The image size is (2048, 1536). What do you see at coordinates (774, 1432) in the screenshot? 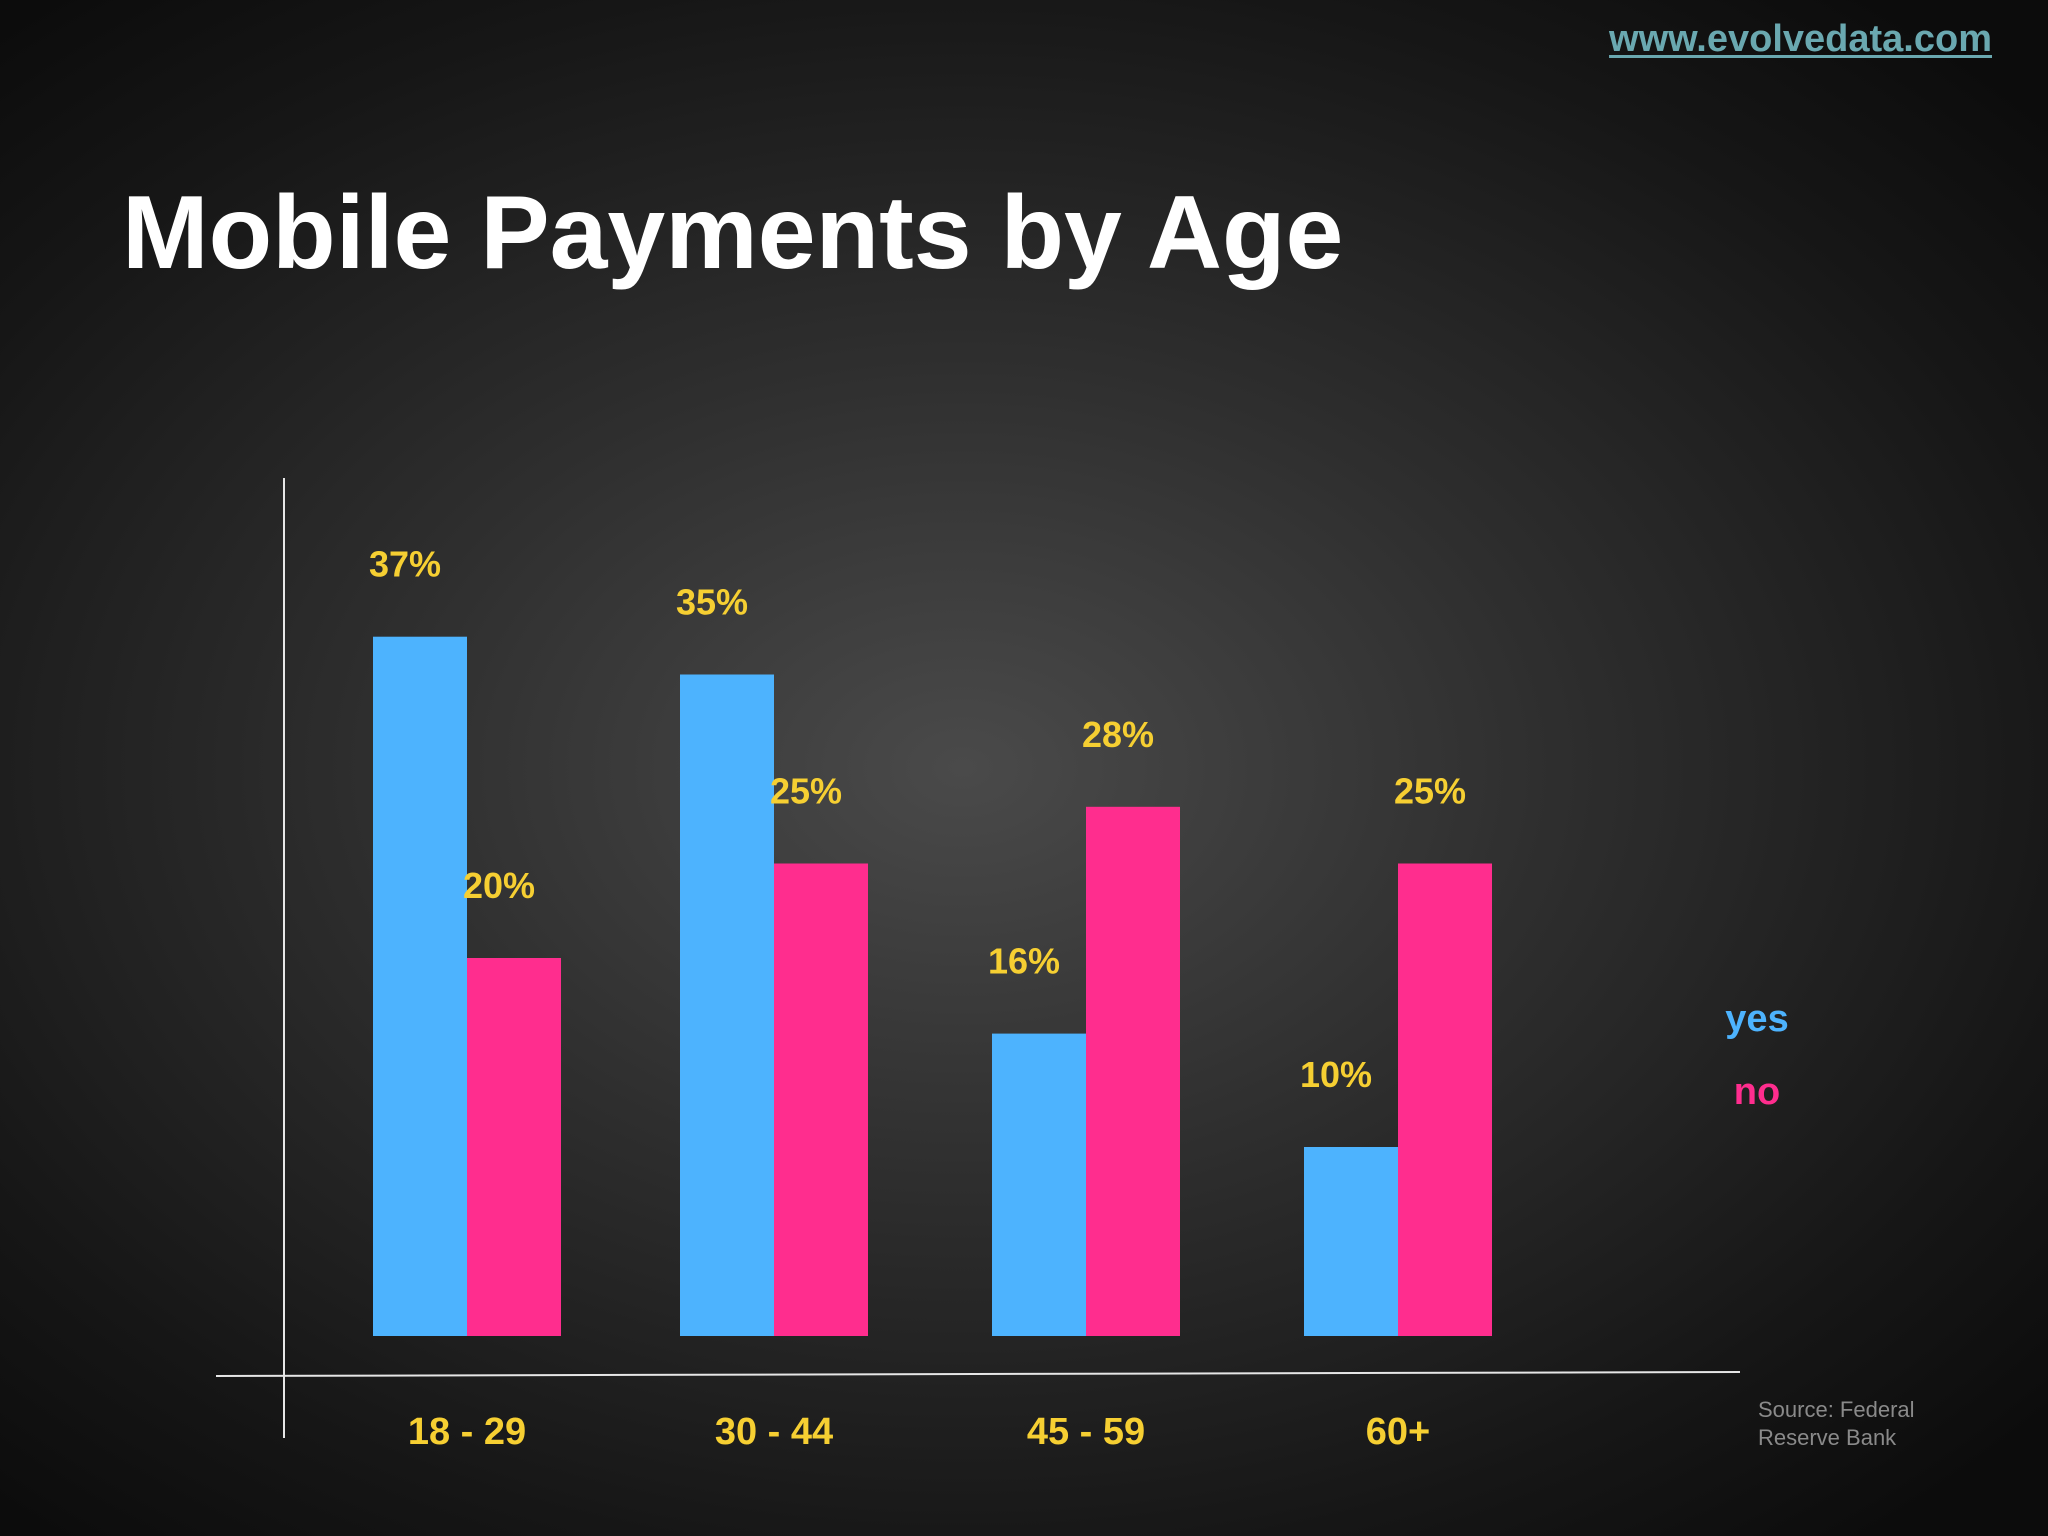
I see `category-label-2: 30 - 44` at bounding box center [774, 1432].